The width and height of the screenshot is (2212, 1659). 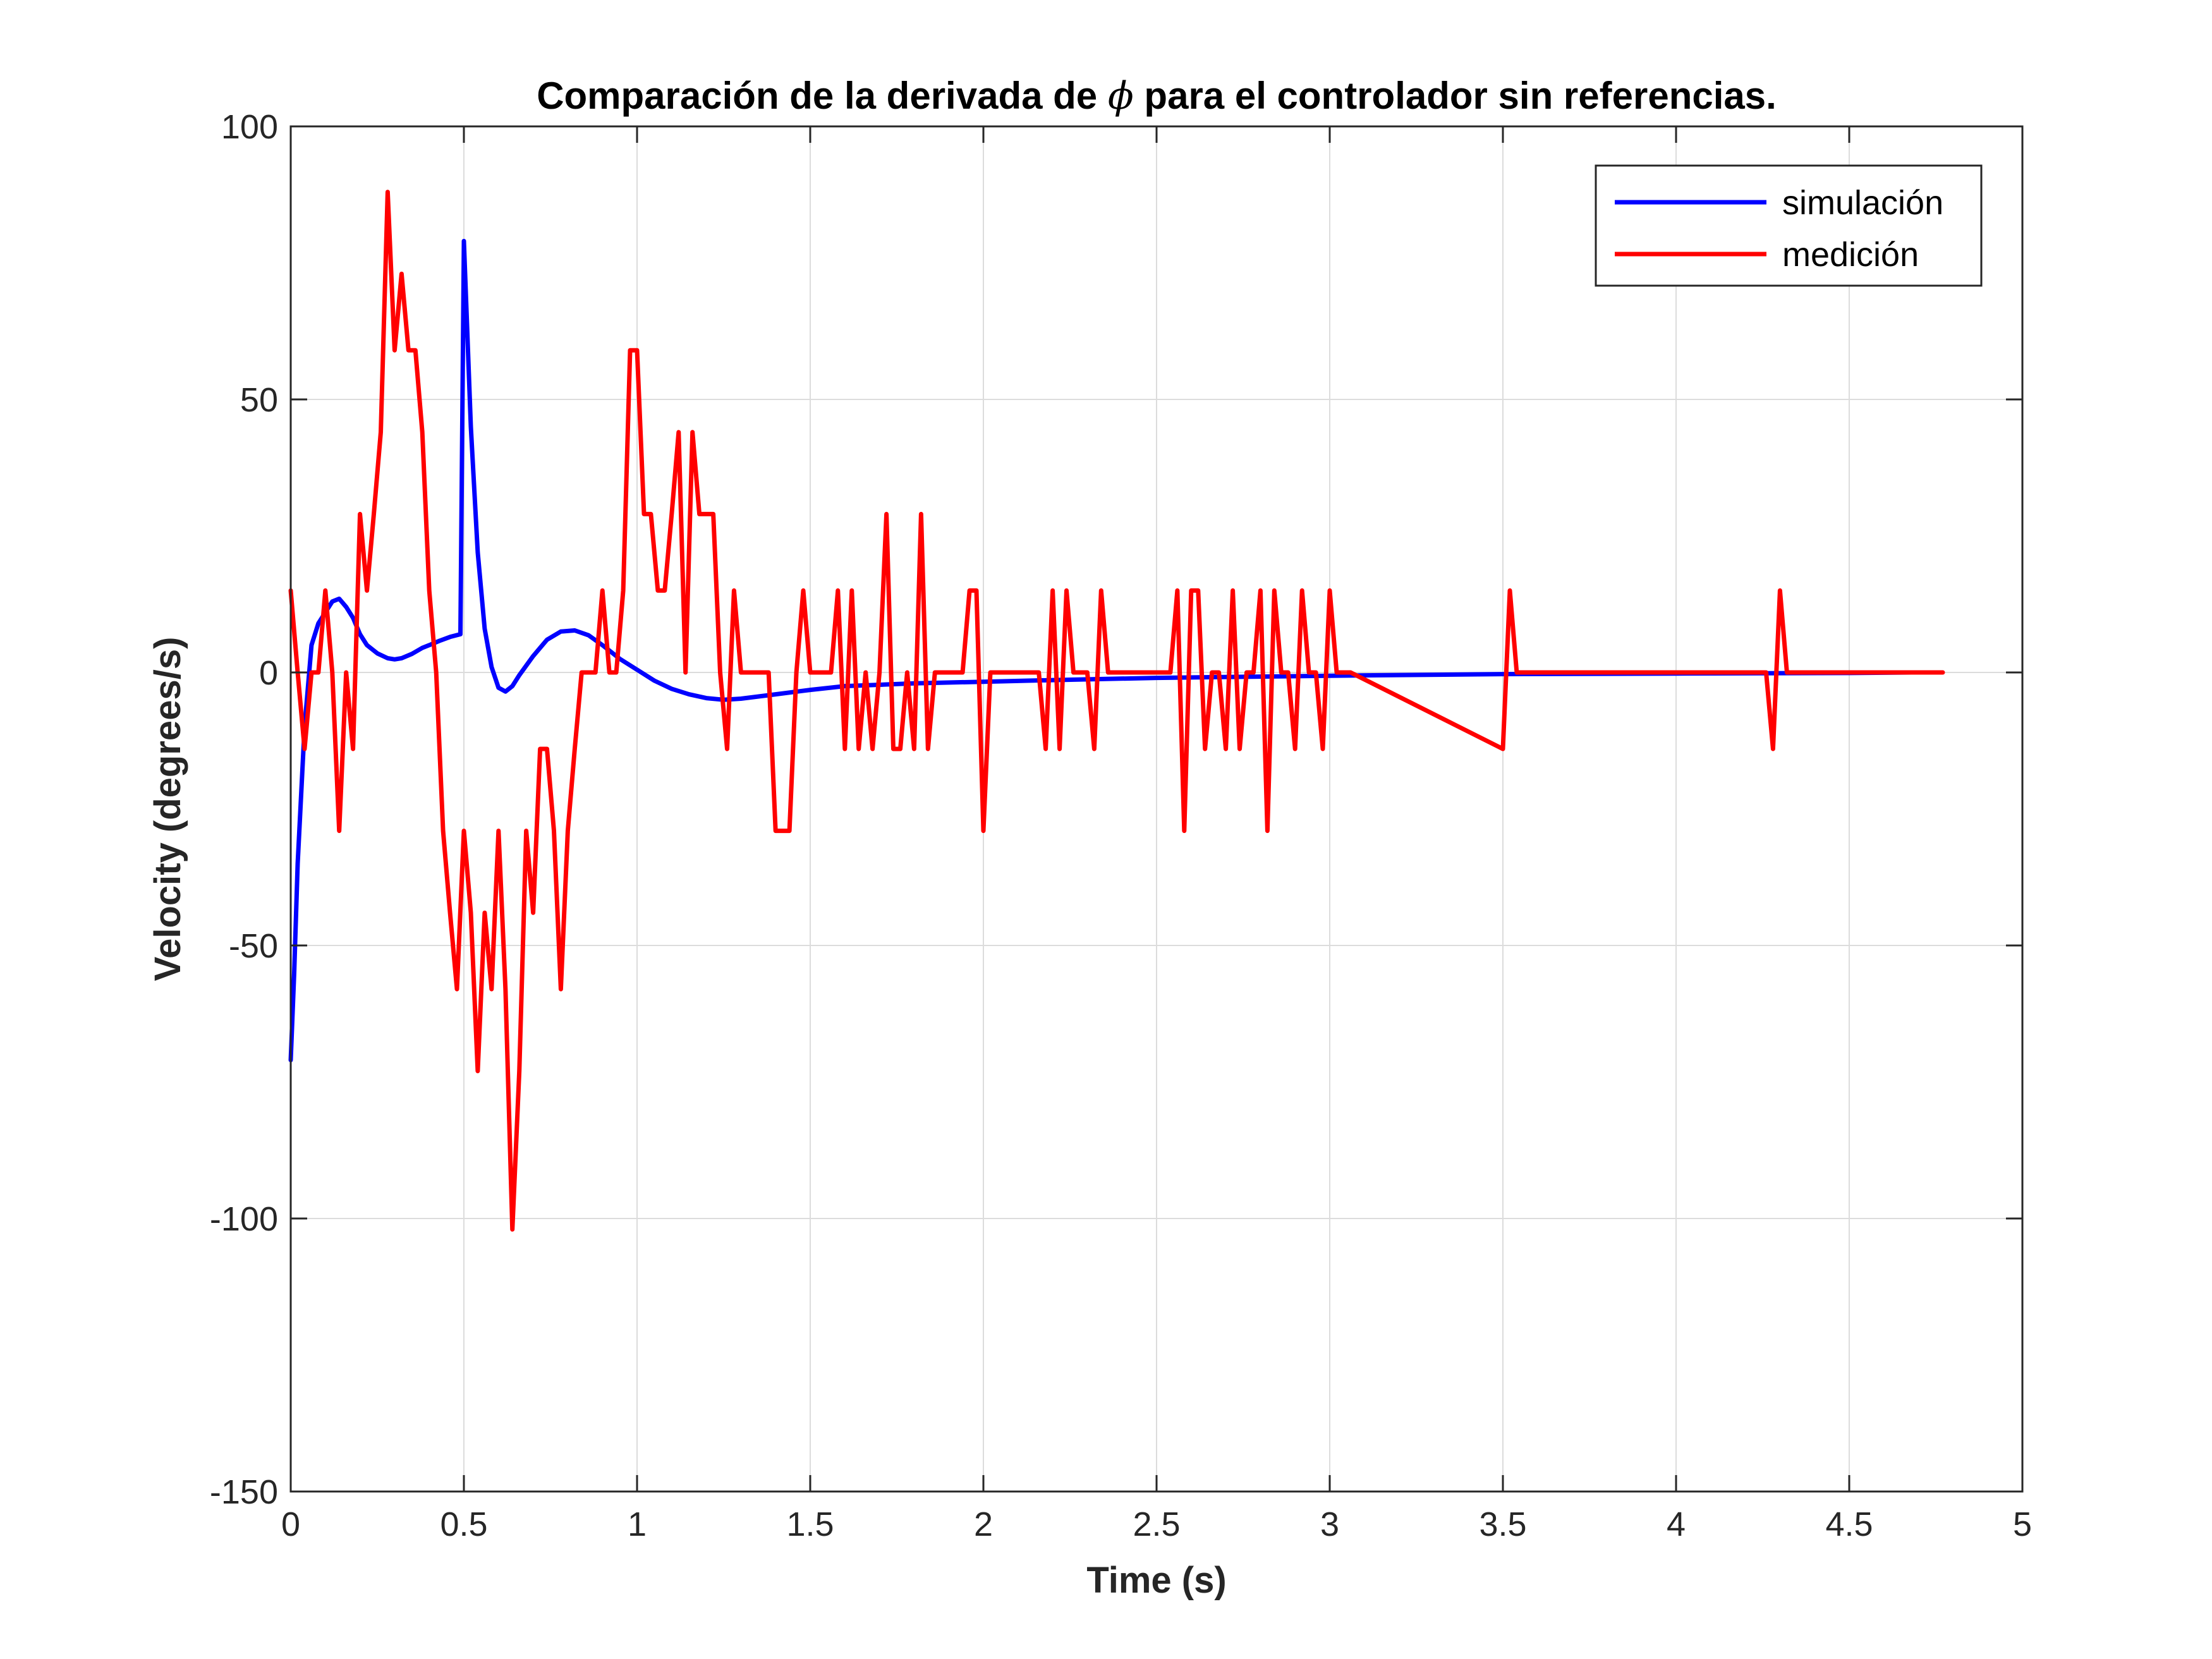 I want to click on legend-label-1: simulación, so click(x=1862, y=203).